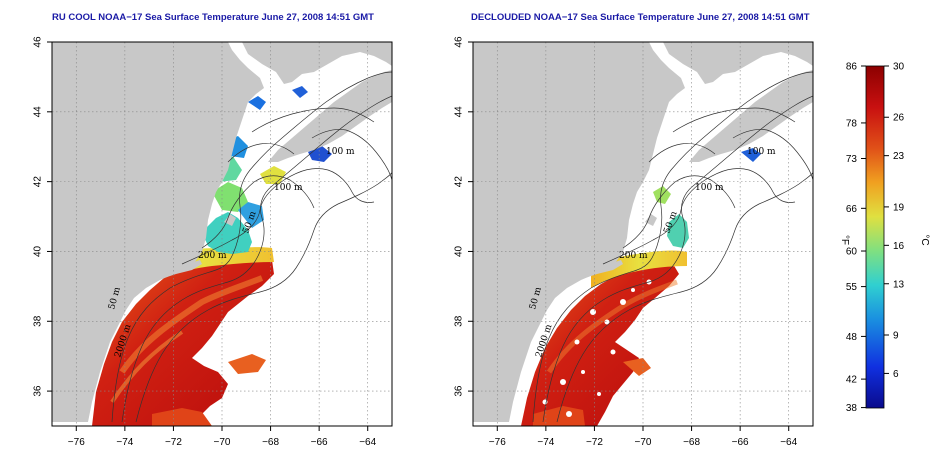 The height and width of the screenshot is (475, 950). I want to click on right-x-tick-label-1: −74, so click(545, 442).